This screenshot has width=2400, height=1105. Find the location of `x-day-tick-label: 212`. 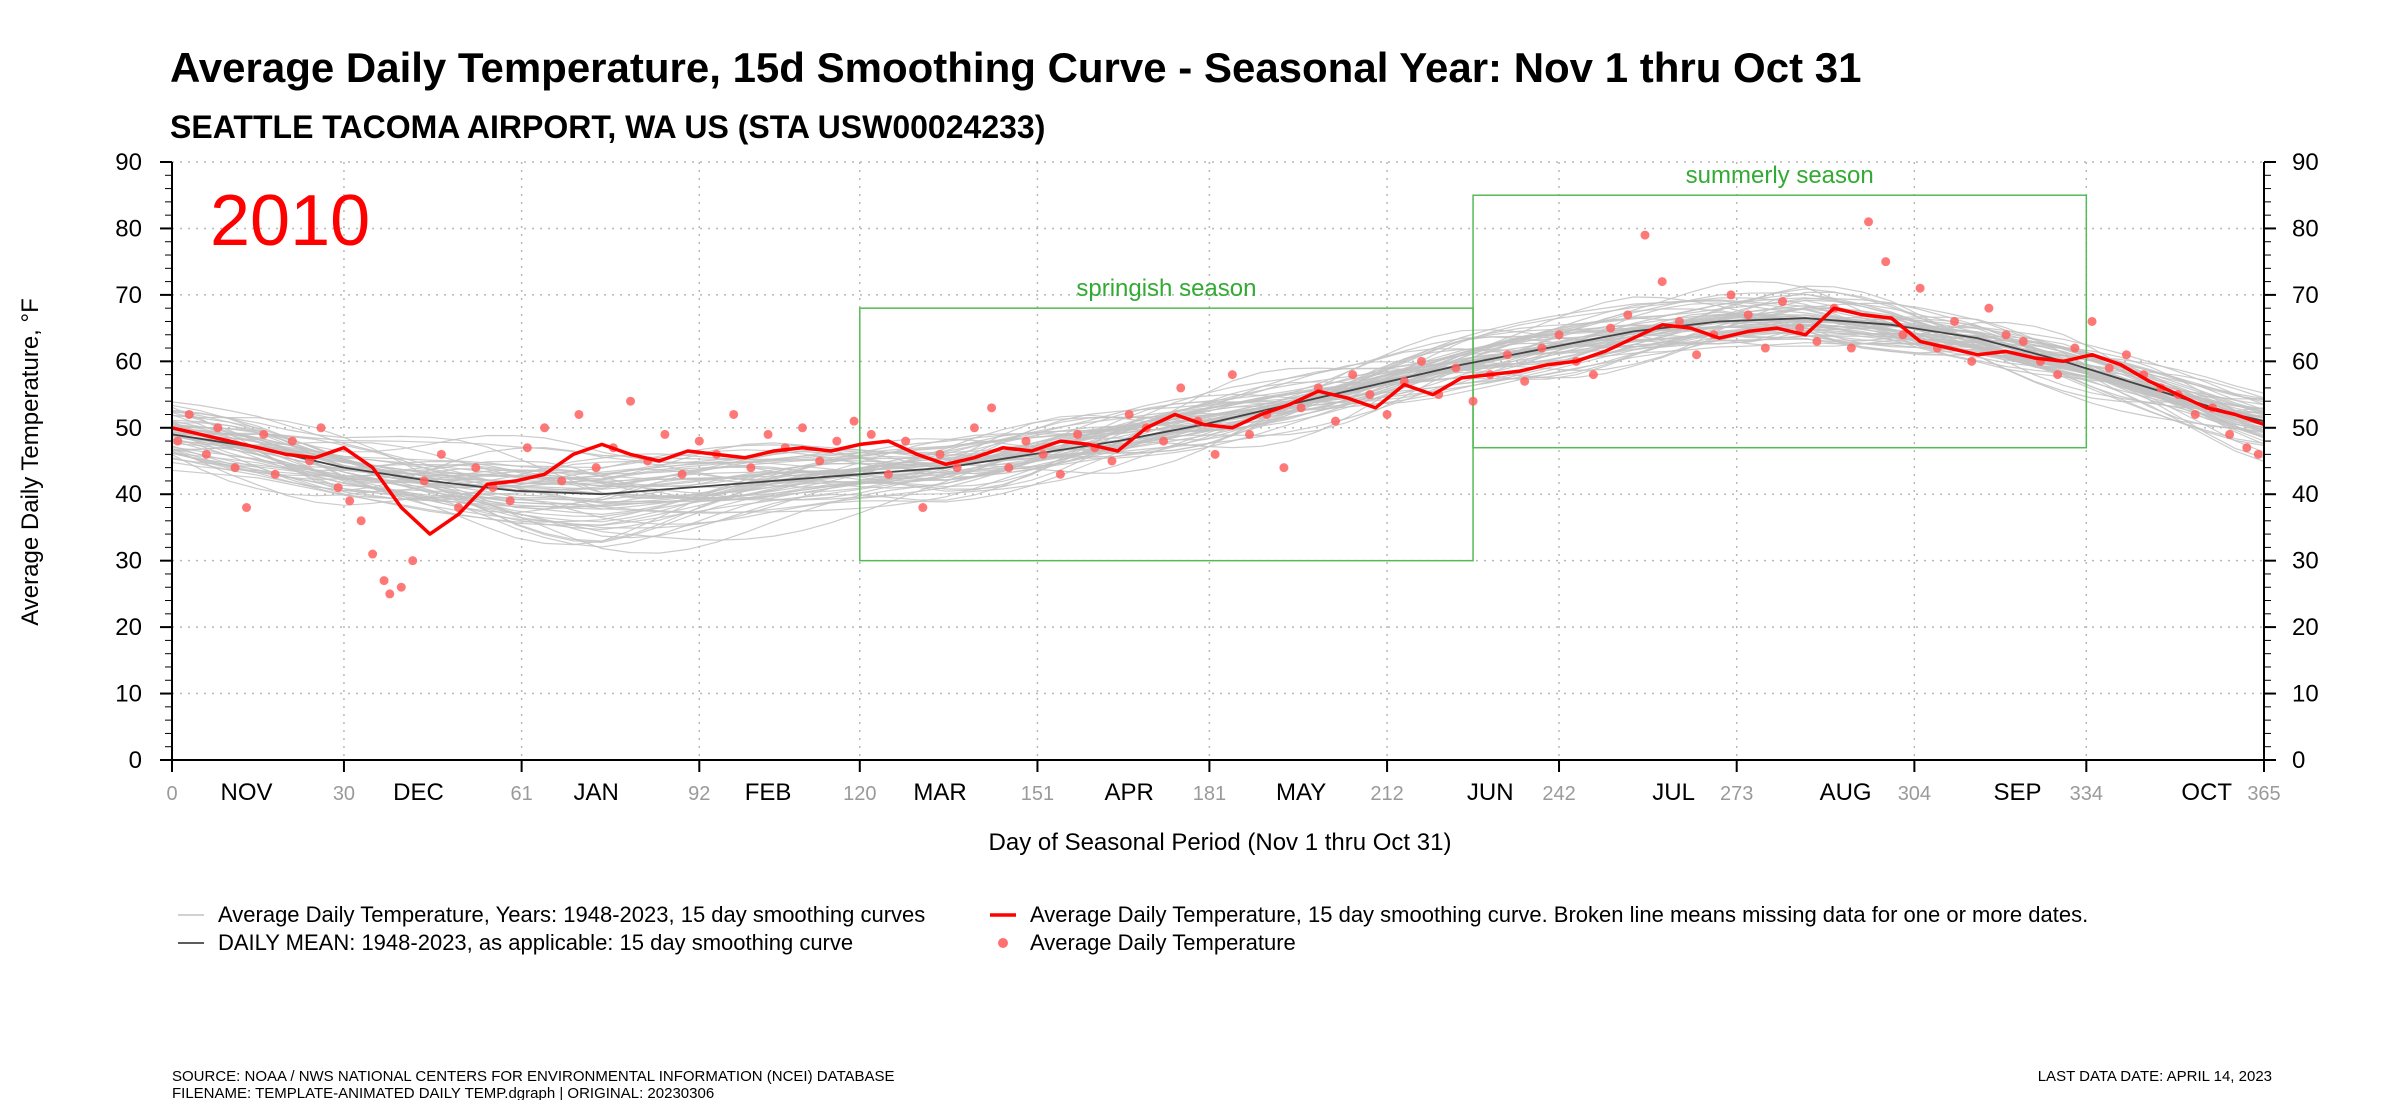

x-day-tick-label: 212 is located at coordinates (1386, 794).